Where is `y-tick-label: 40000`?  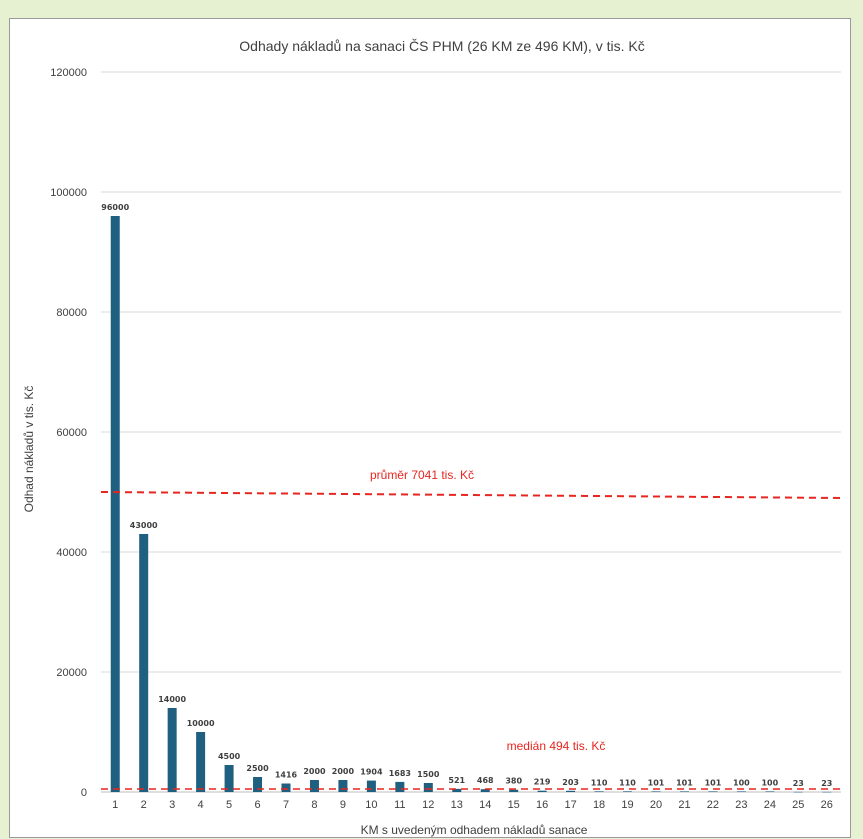
y-tick-label: 40000 is located at coordinates (71, 553).